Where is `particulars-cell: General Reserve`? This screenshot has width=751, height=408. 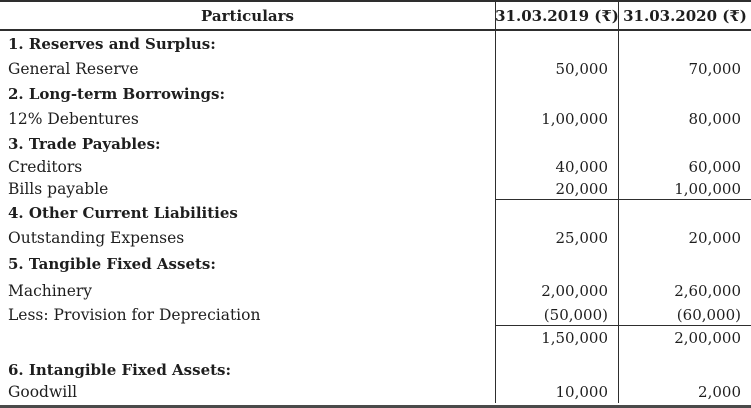
particulars-cell: General Reserve is located at coordinates (73, 68).